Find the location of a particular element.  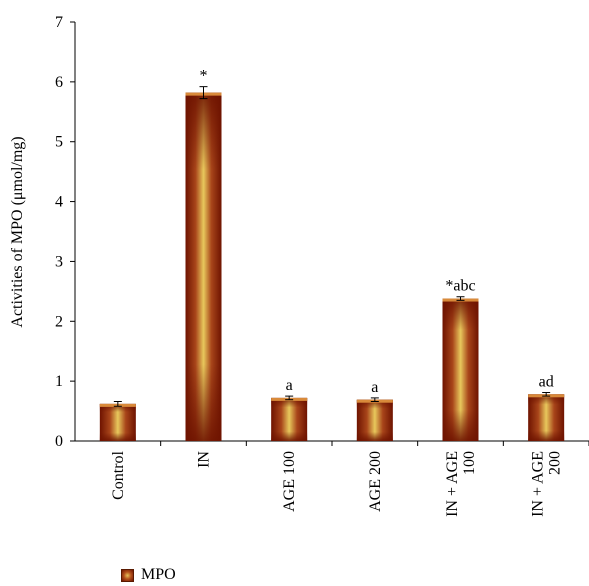

x-tick-label: IN is located at coordinates (204, 459).